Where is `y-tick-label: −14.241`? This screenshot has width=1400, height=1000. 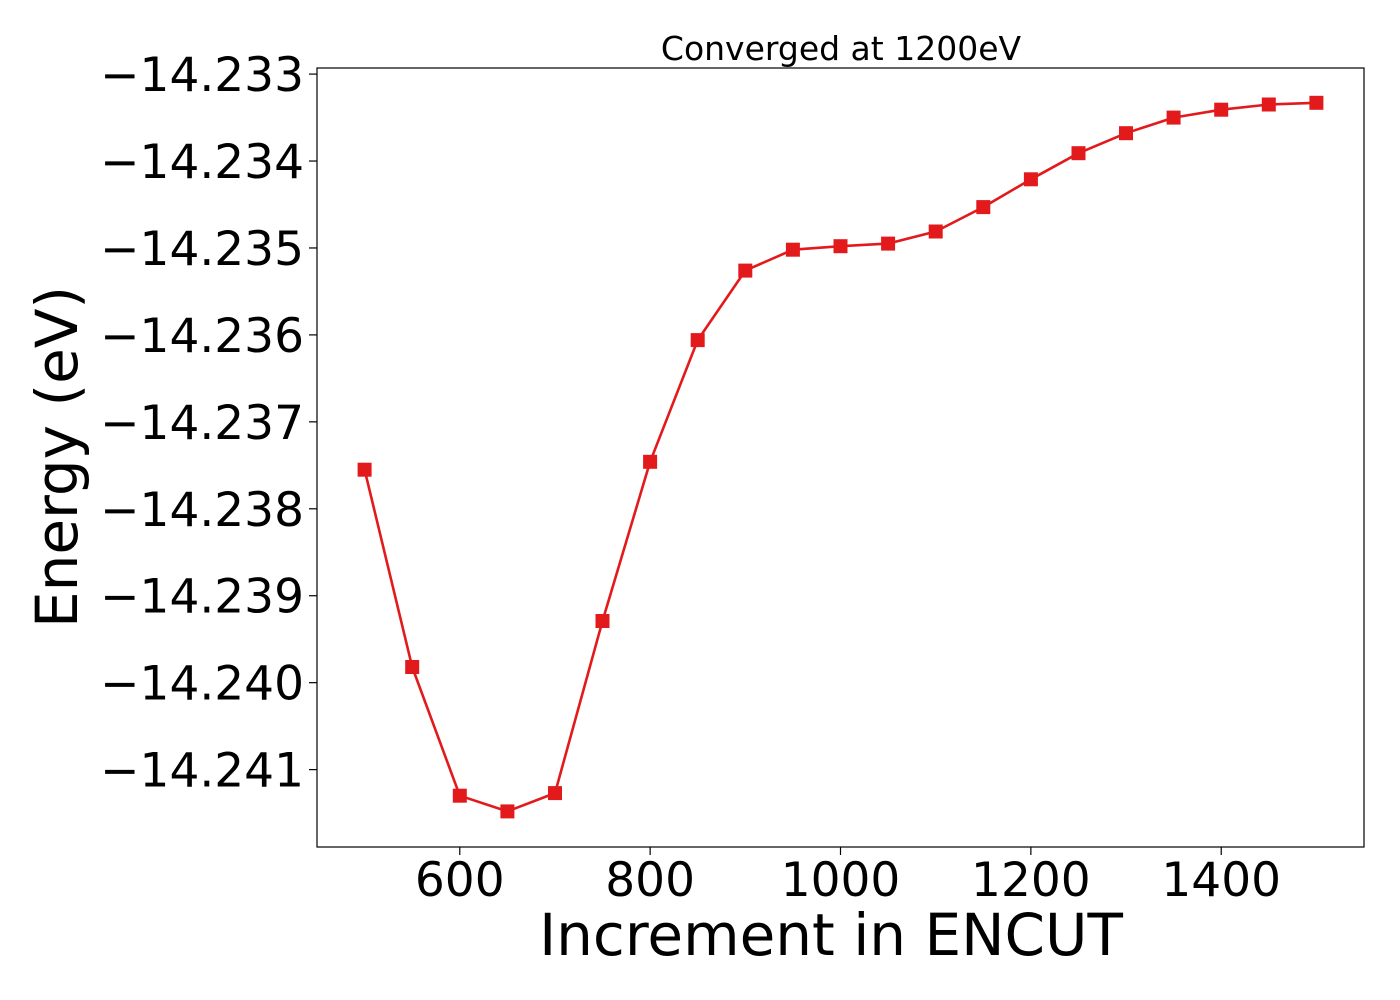
y-tick-label: −14.241 is located at coordinates (202, 771).